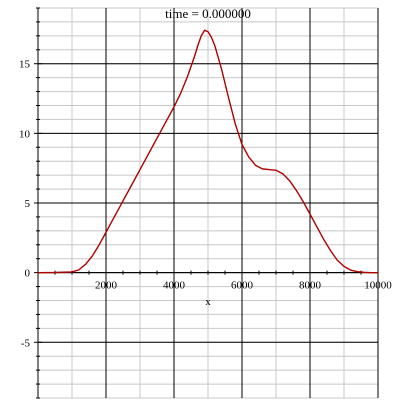  What do you see at coordinates (106, 286) in the screenshot?
I see `x-tick-label: 2000` at bounding box center [106, 286].